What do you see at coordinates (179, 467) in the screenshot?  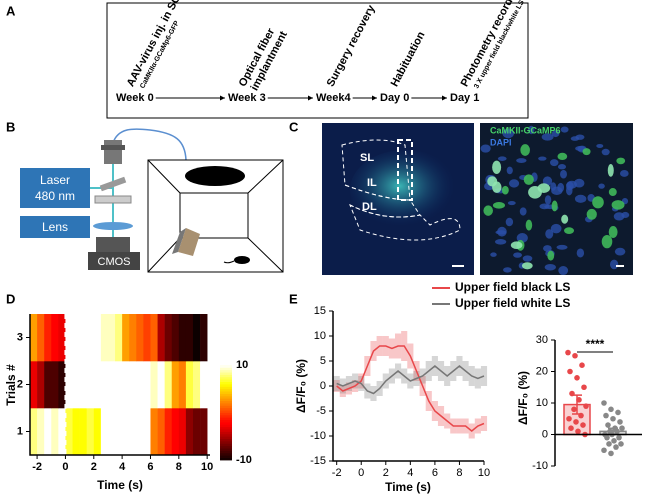 I see `x-tick-label: 8` at bounding box center [179, 467].